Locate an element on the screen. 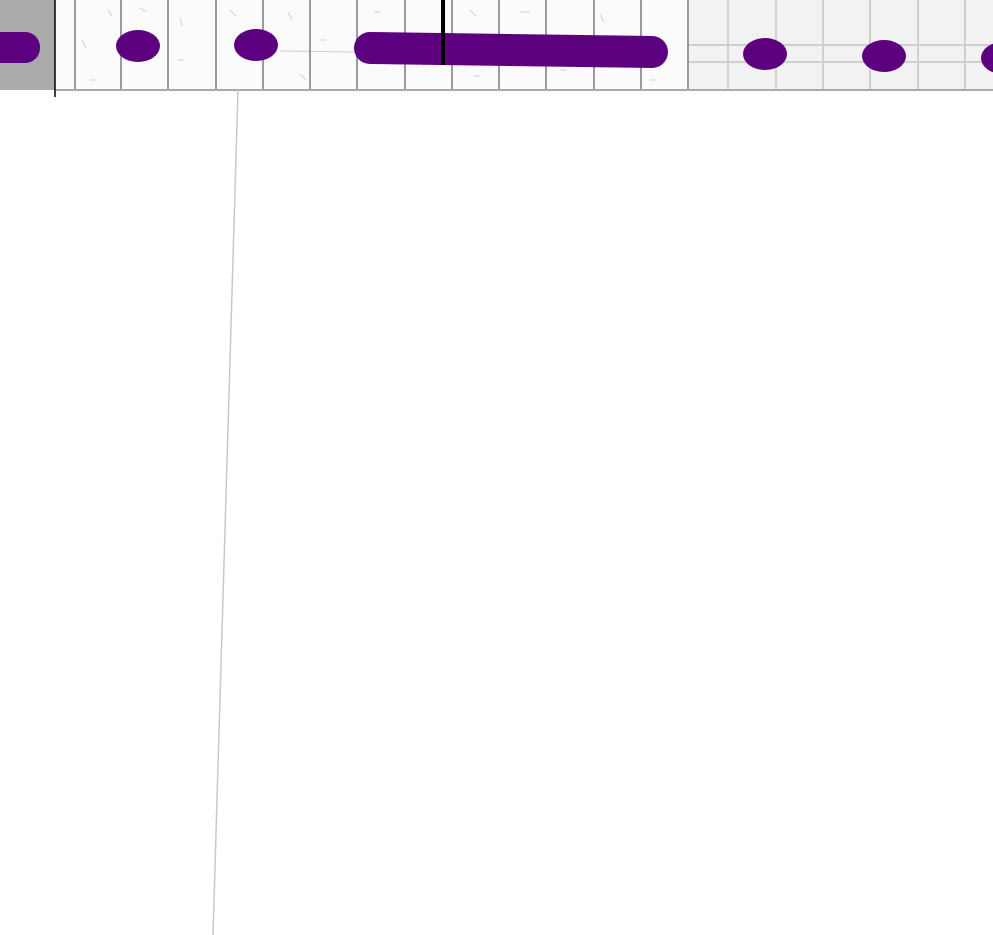  dashes is located at coordinates (368, 44).